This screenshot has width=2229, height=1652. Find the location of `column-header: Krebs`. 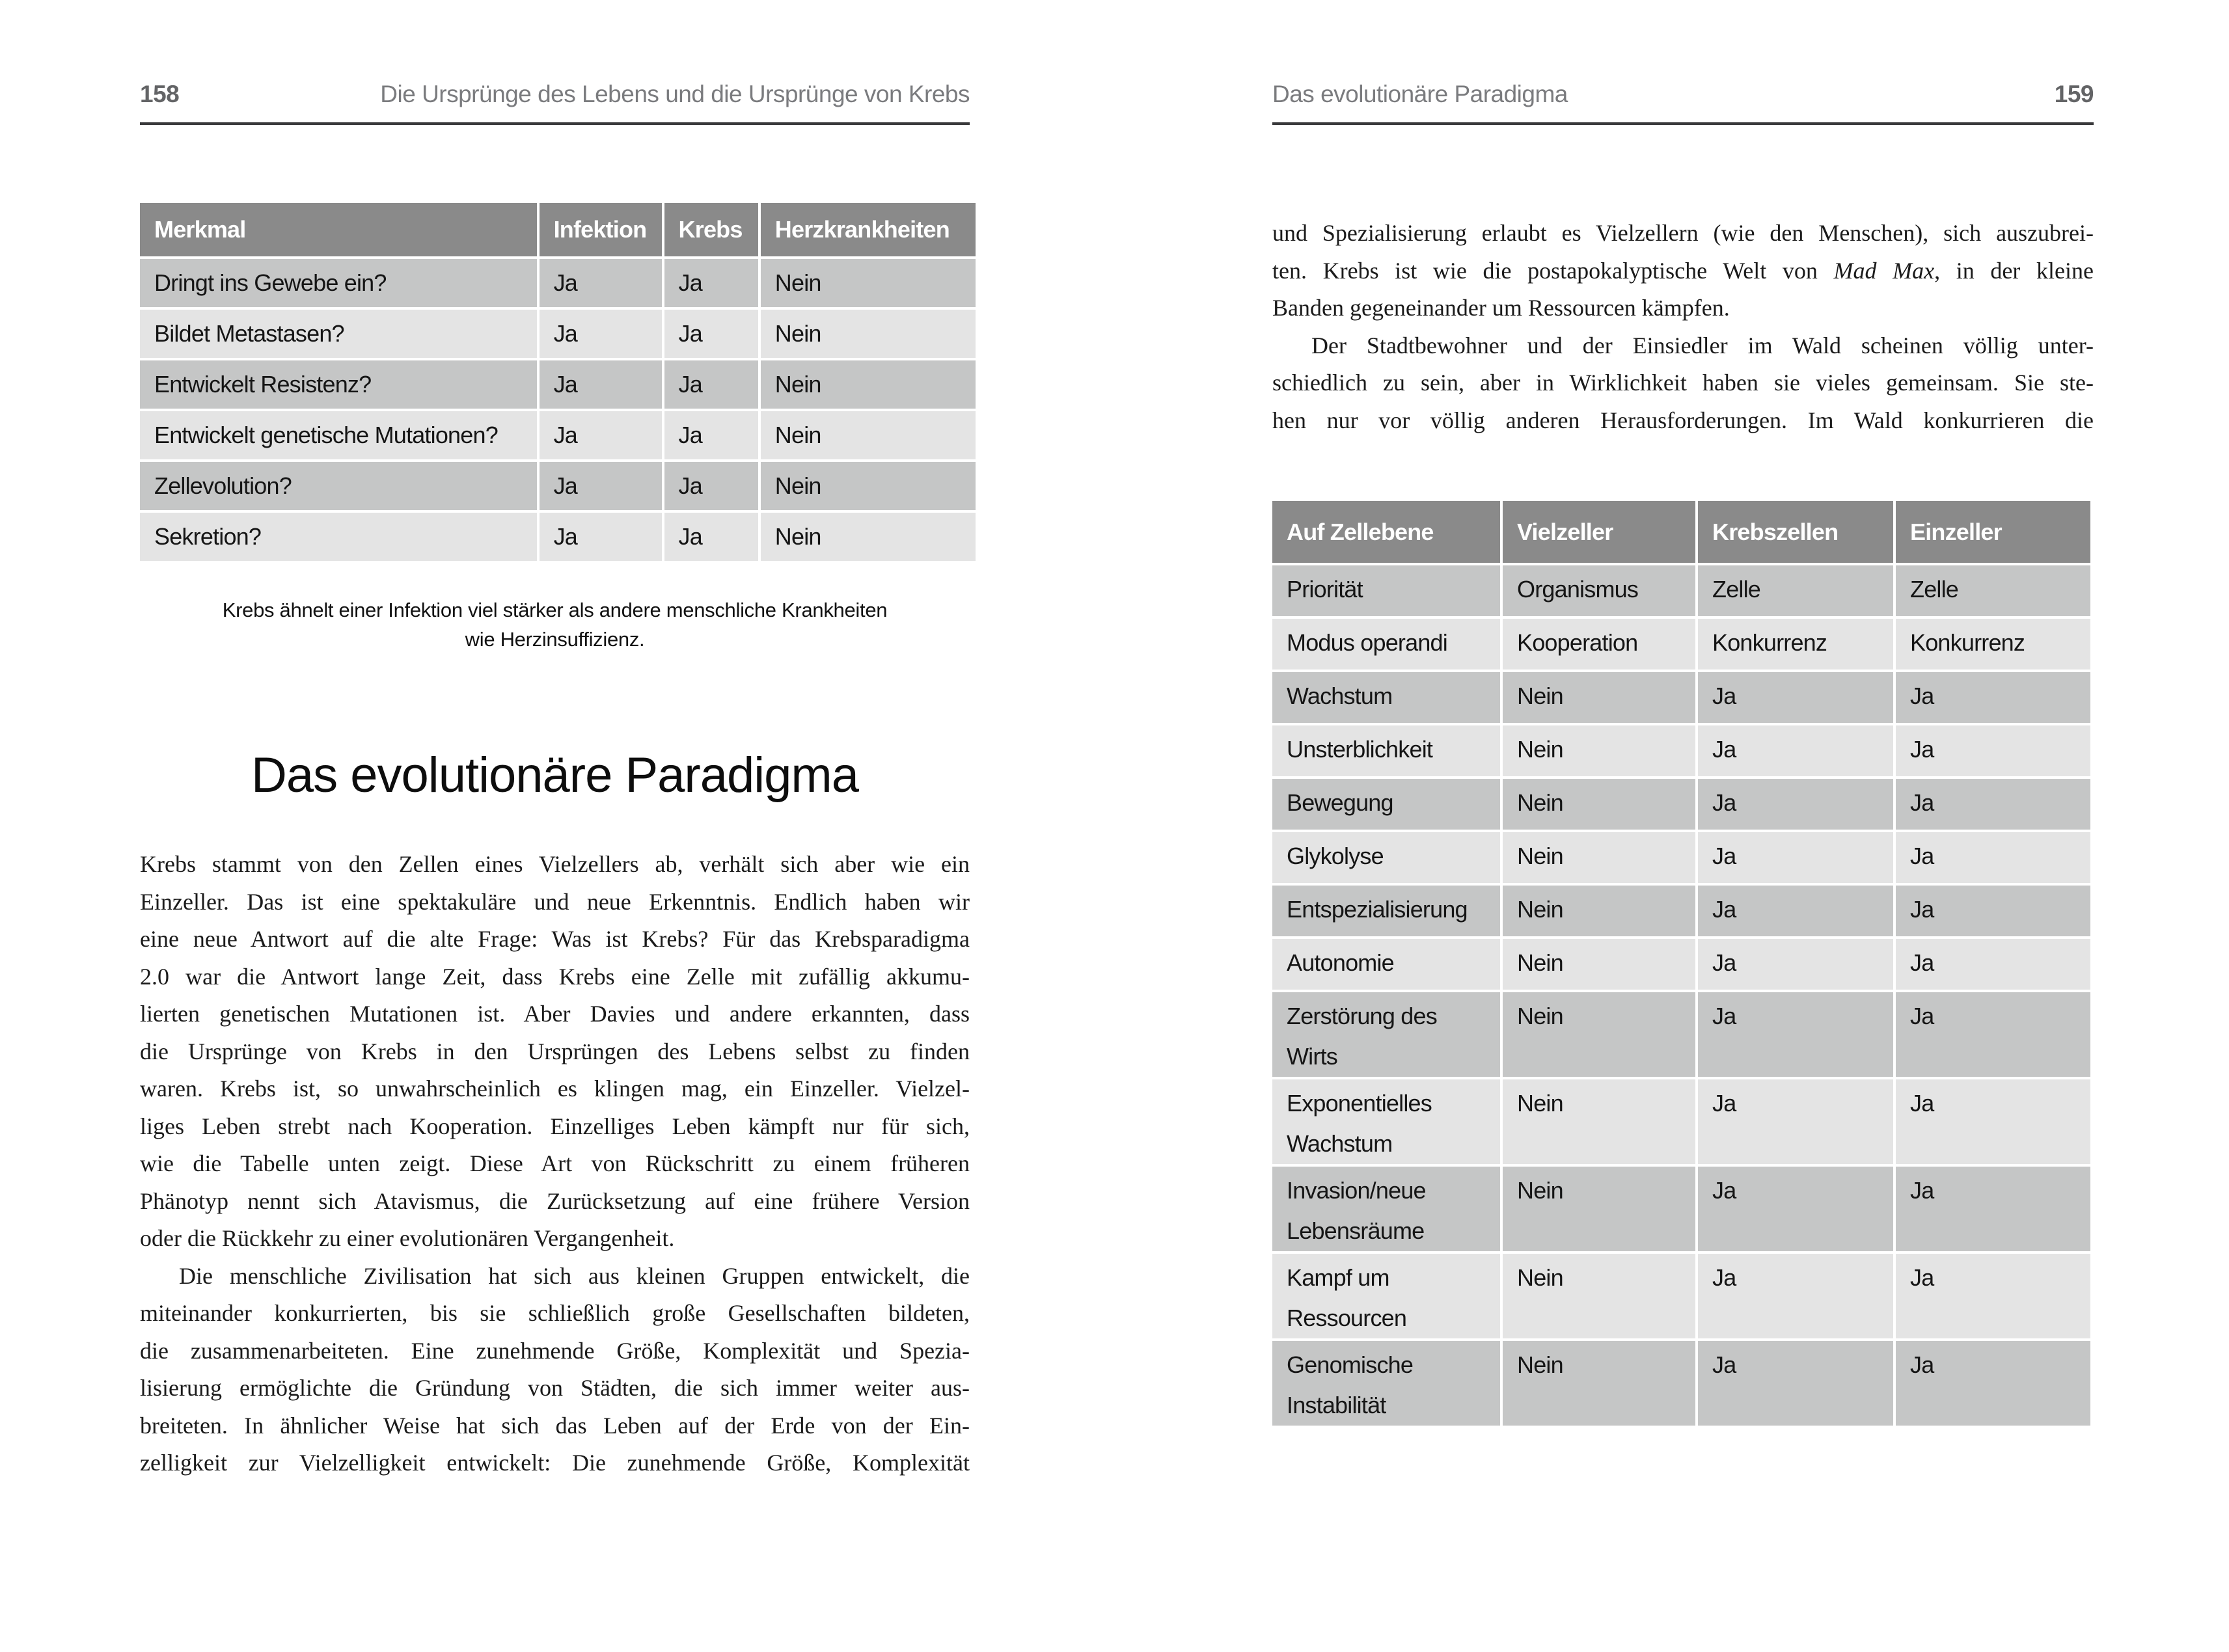

column-header: Krebs is located at coordinates (711, 229).